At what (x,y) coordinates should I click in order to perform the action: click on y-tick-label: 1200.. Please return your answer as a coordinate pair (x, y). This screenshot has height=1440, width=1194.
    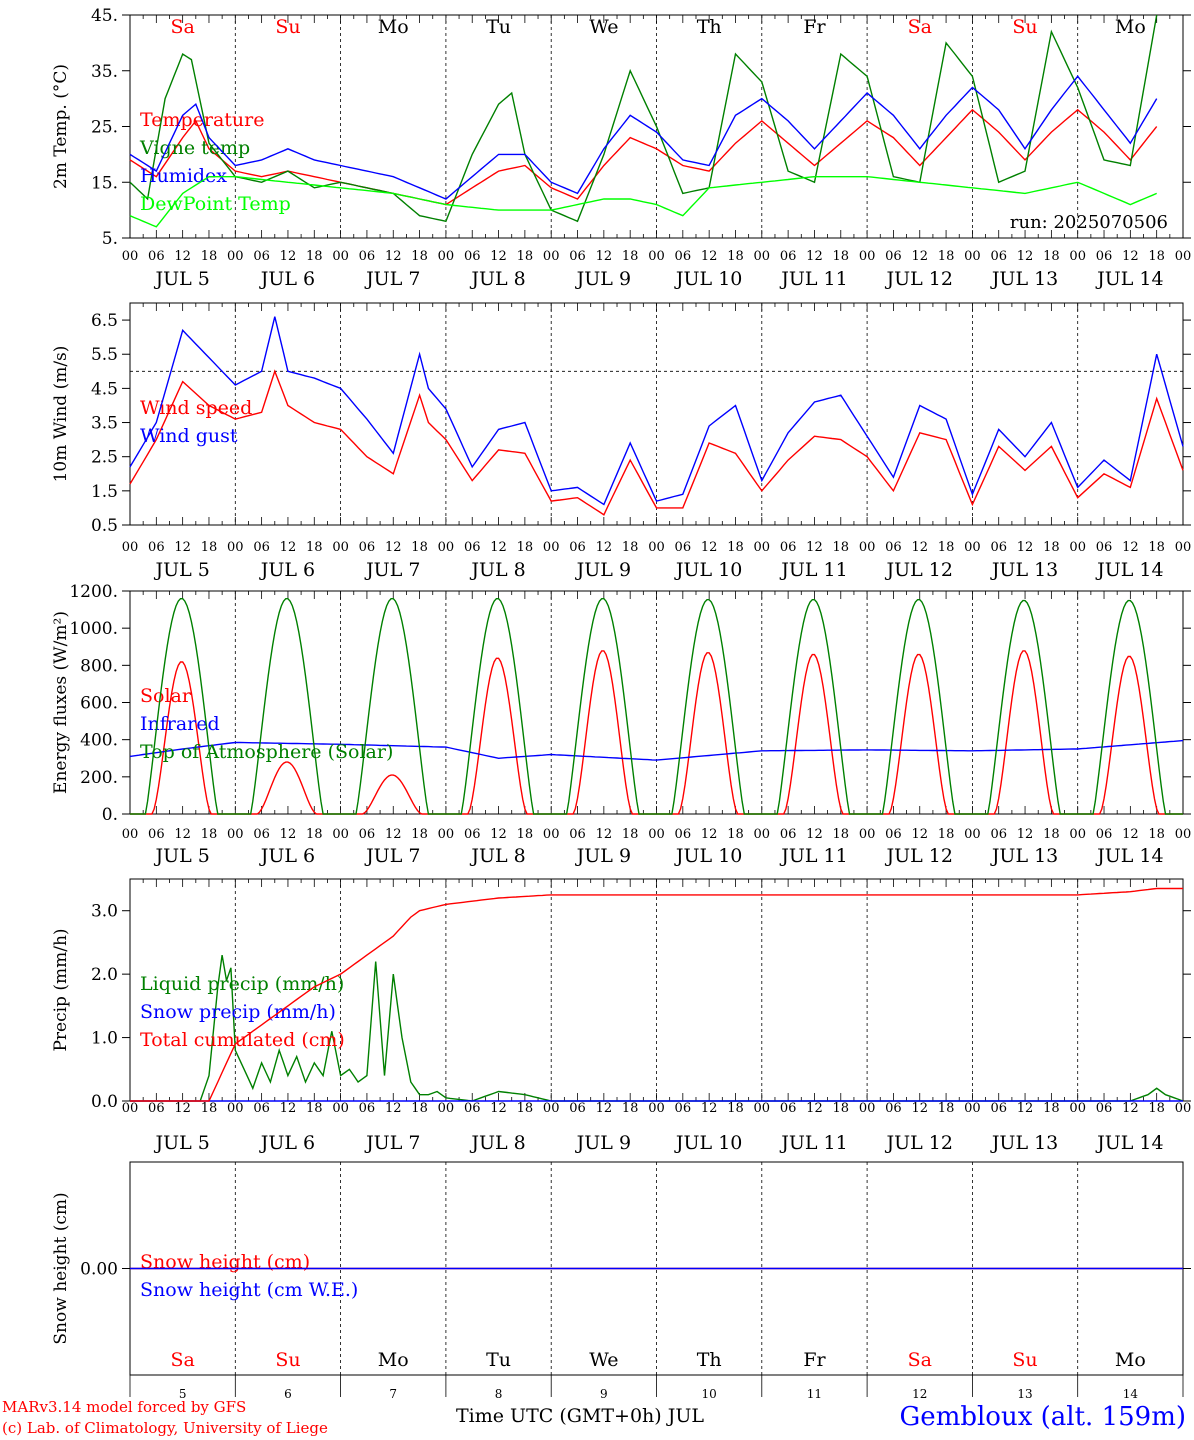
    Looking at the image, I should click on (93, 592).